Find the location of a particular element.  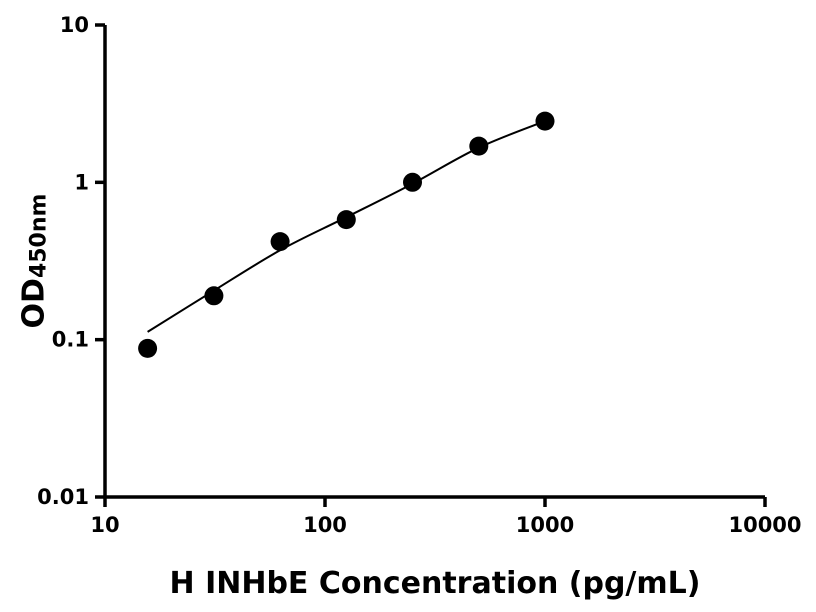

y-axis-title: OD450nm is located at coordinates (34, 261).